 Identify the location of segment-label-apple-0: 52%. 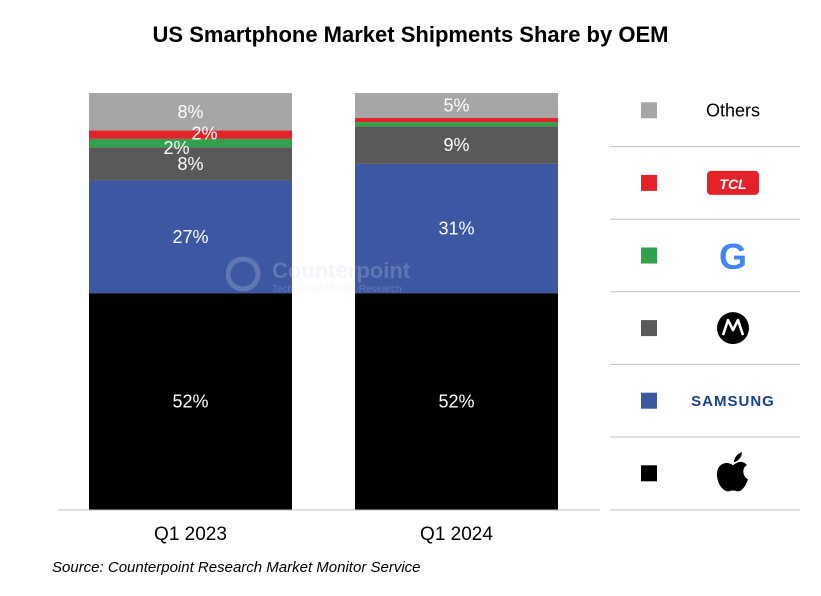
(190, 402).